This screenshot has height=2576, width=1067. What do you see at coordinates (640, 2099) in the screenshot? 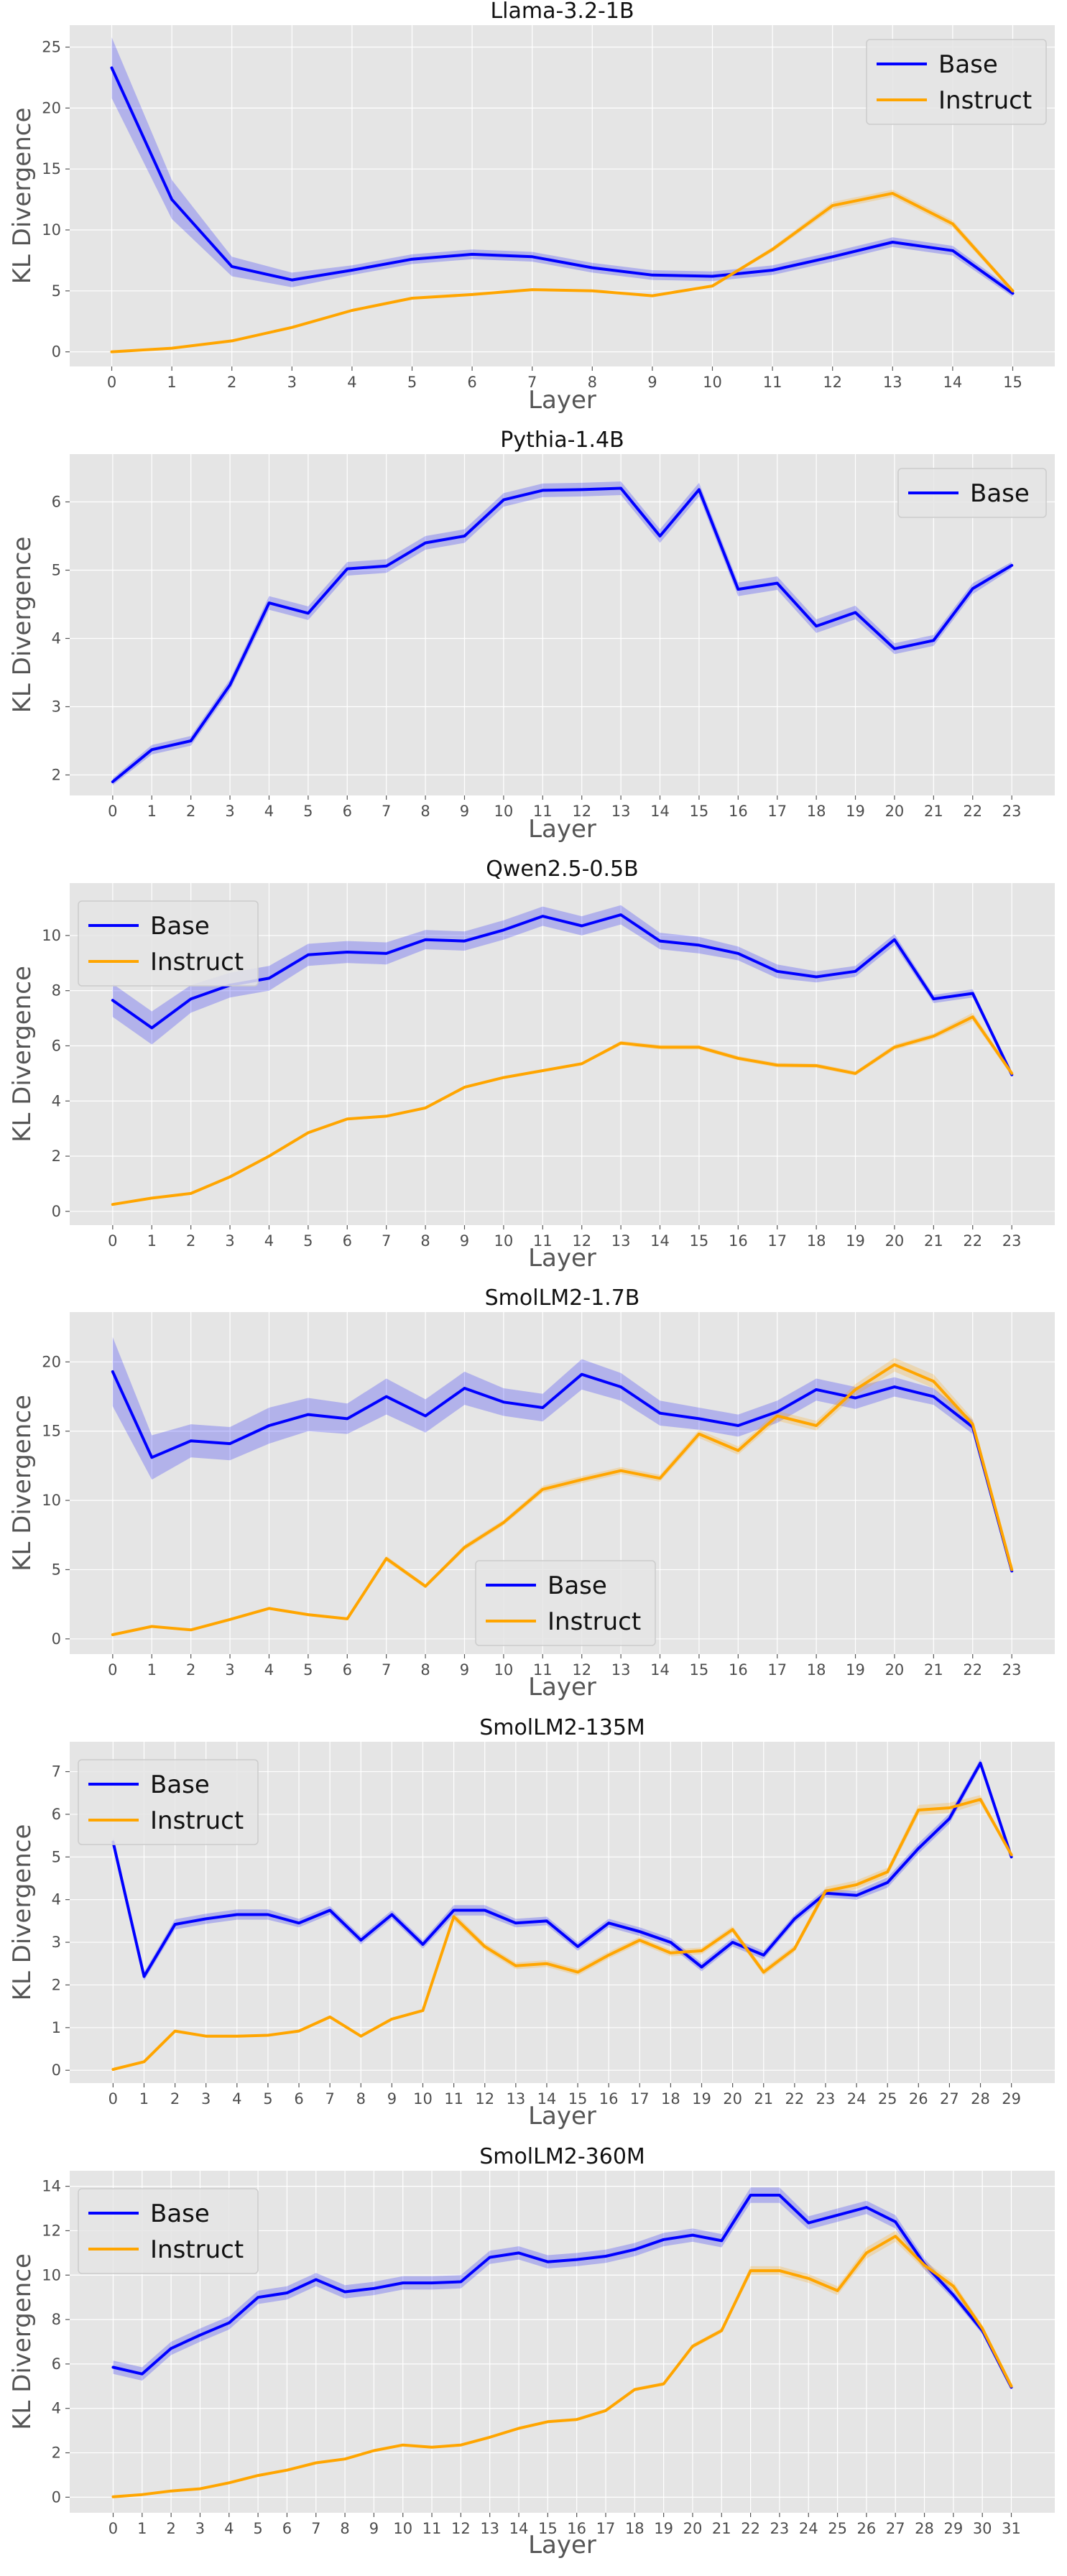
I see `x-tick-label: 17` at bounding box center [640, 2099].